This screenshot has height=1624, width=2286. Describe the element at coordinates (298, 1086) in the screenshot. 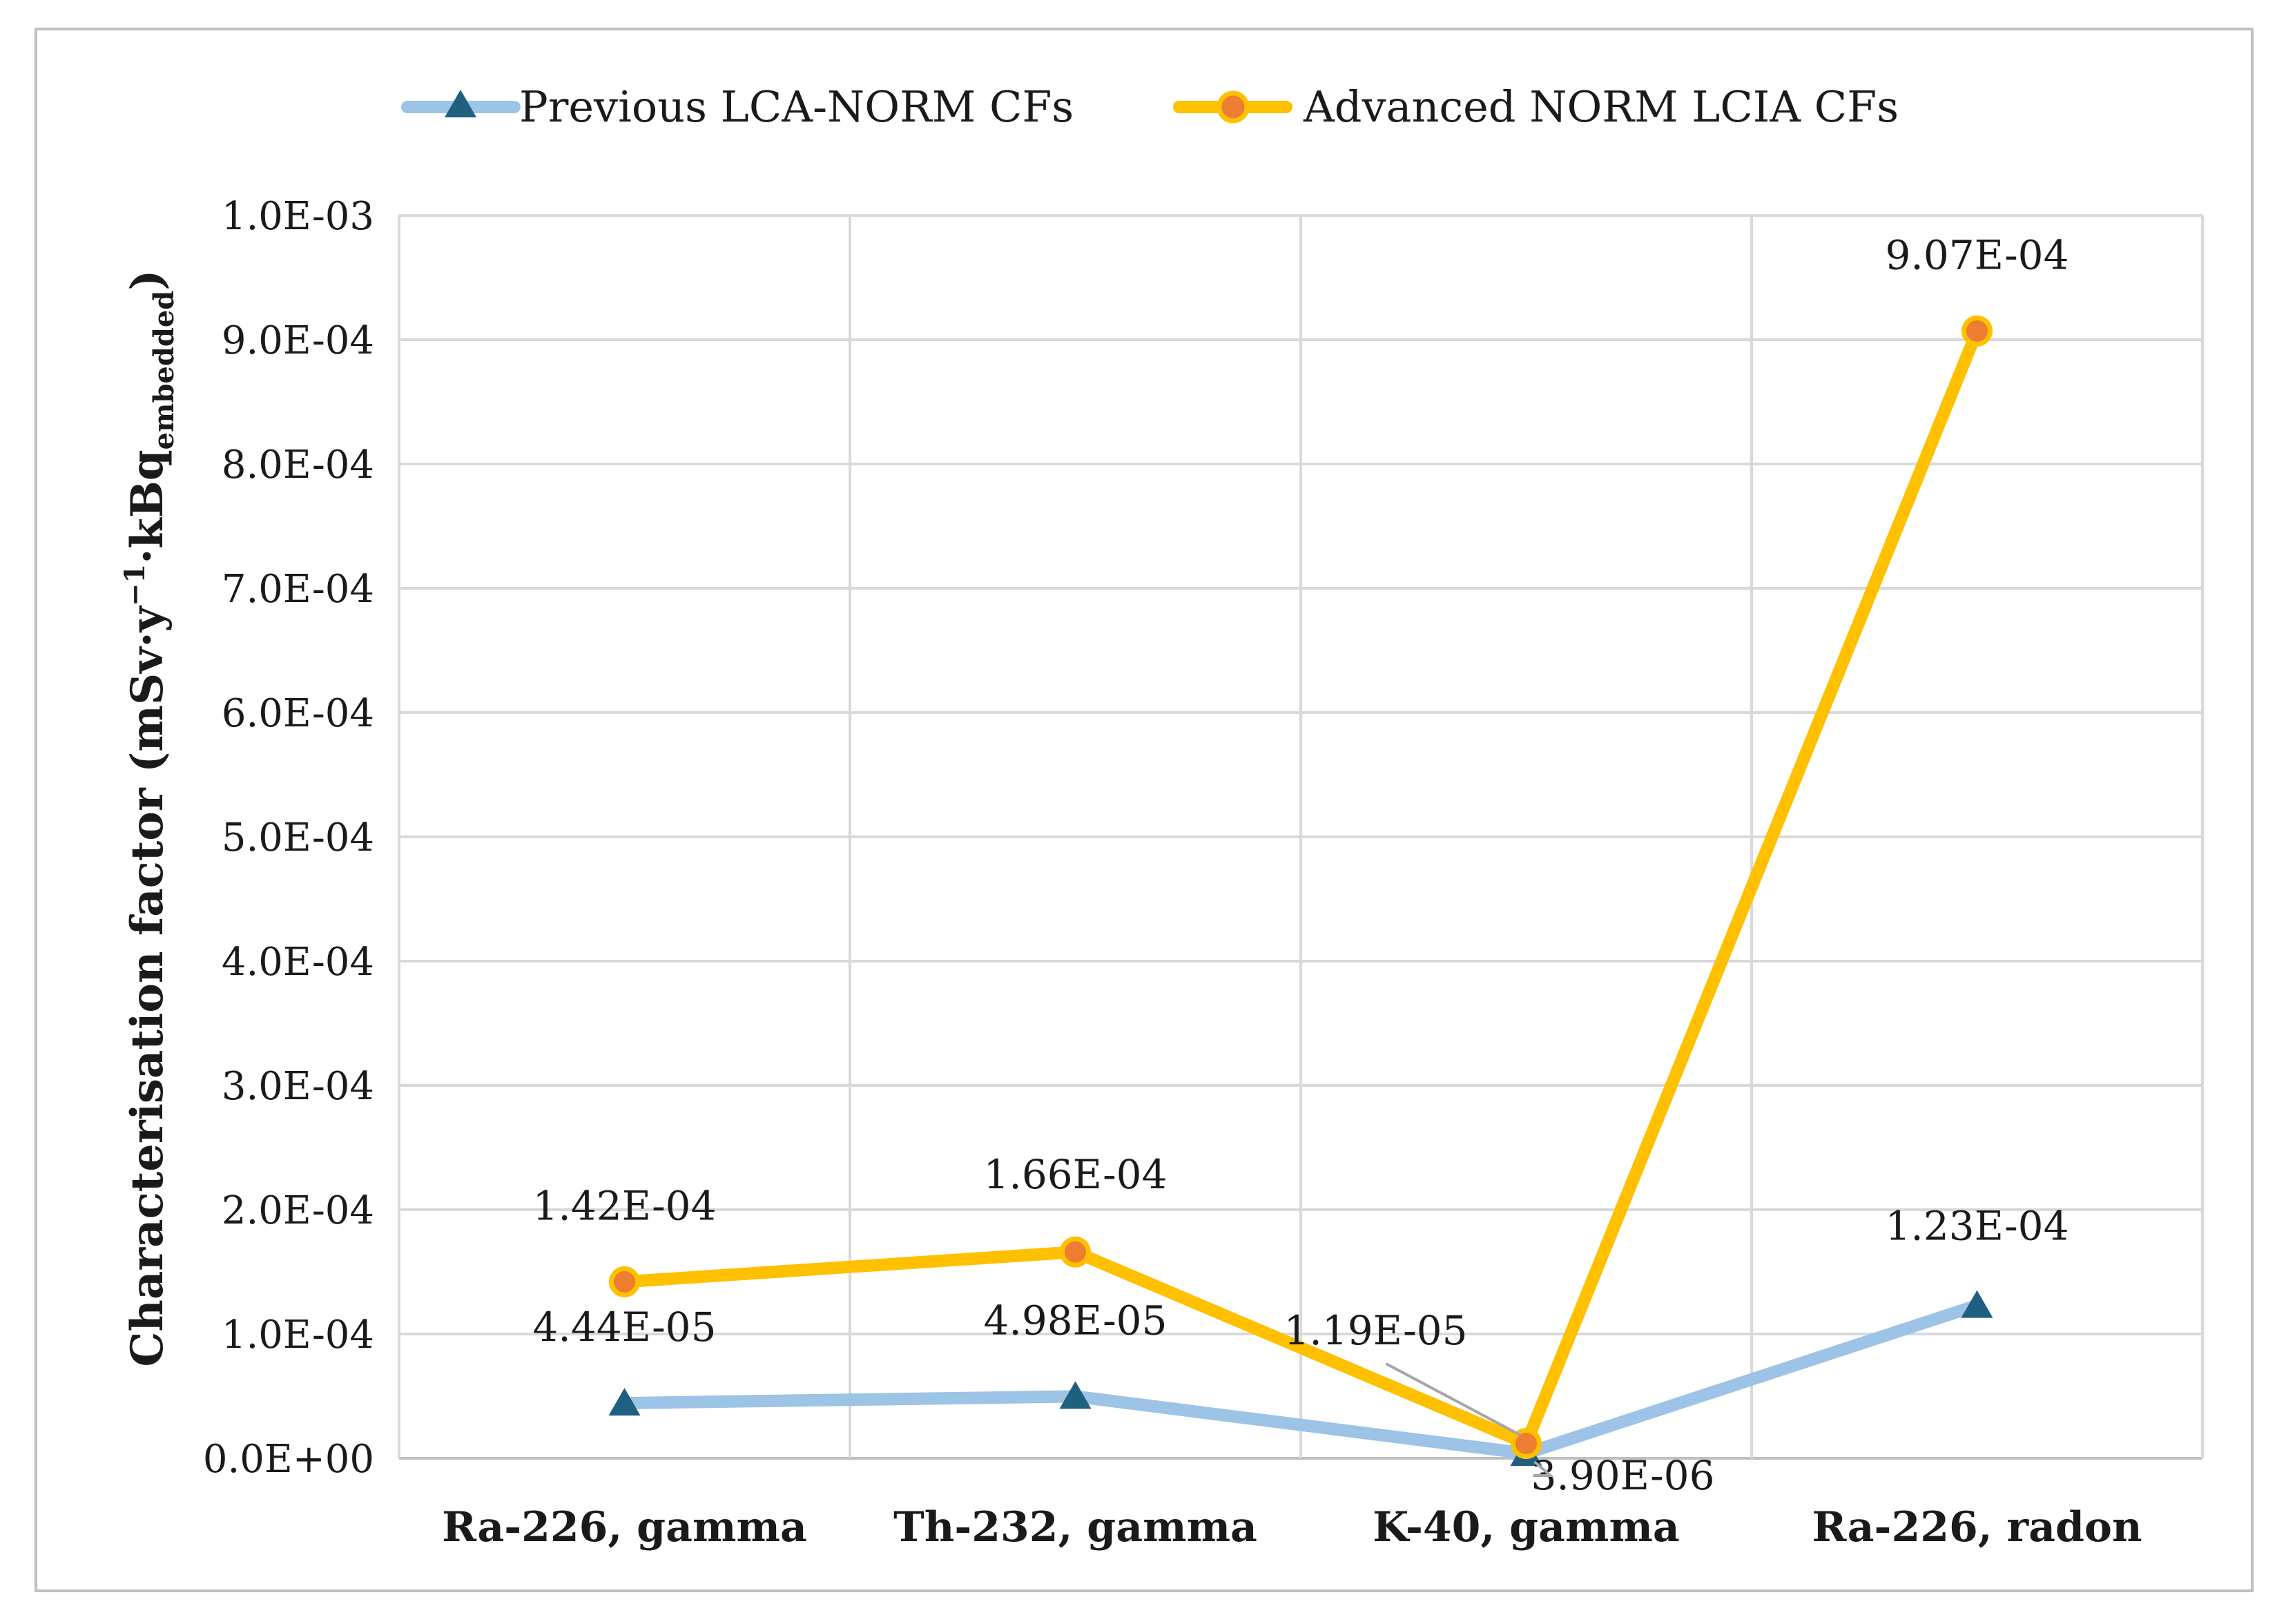

I see `y-tick-label: 3.0E-04` at that location.